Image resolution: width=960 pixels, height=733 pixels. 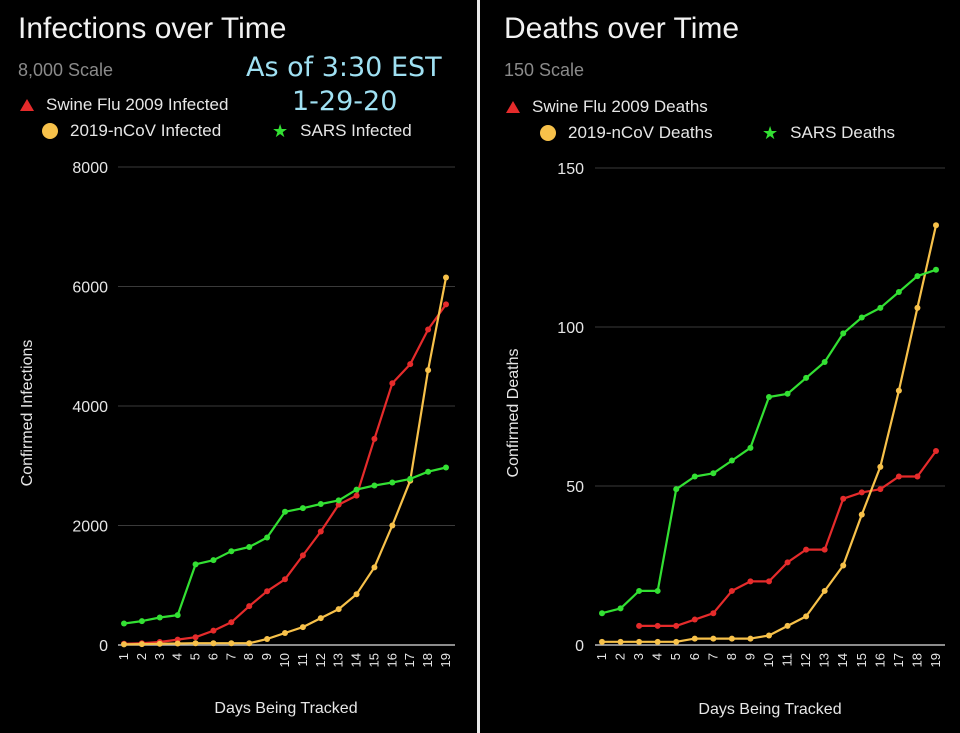 What do you see at coordinates (285, 708) in the screenshot?
I see `x-axis-label: Days Being Tracked` at bounding box center [285, 708].